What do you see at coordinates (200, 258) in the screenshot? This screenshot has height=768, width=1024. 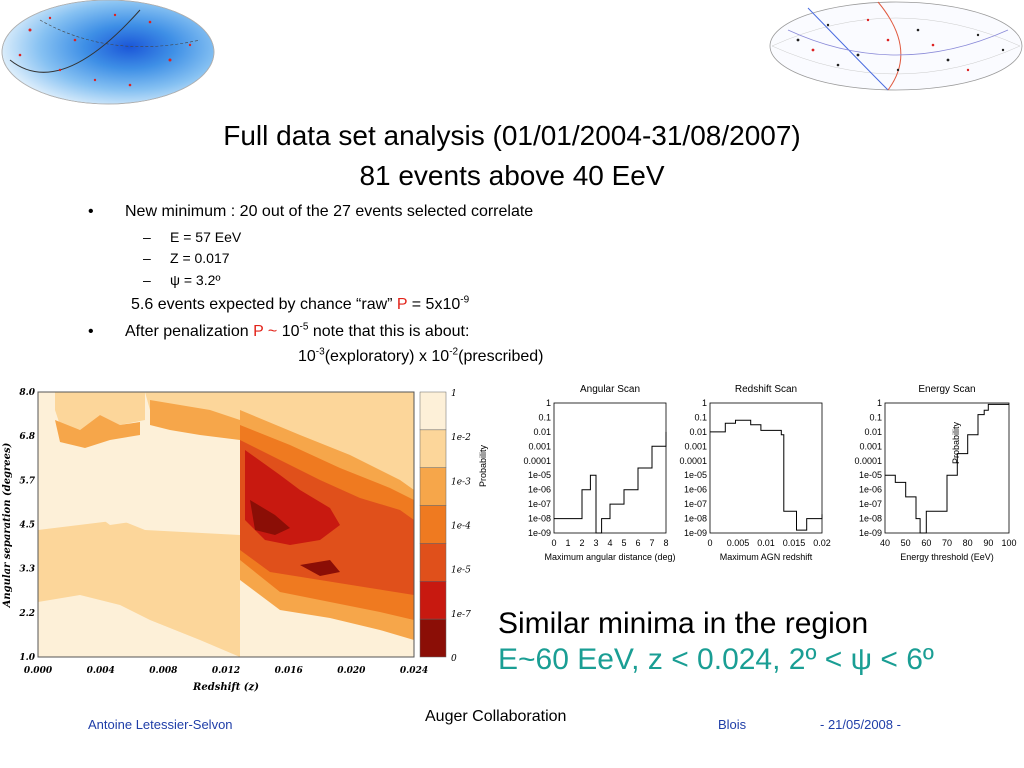 I see `sub-bullet-redshift: Z = 0.017` at bounding box center [200, 258].